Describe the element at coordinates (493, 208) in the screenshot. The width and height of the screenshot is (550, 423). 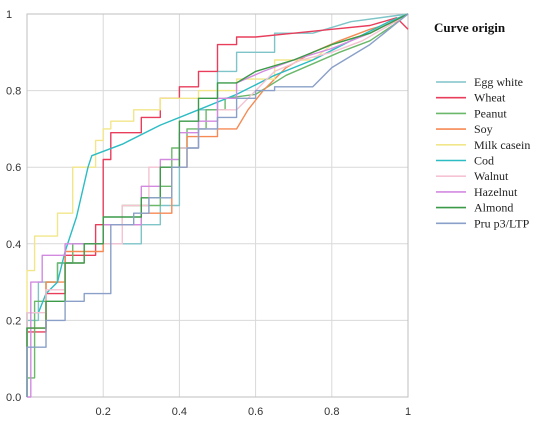
I see `legend-label: Almond` at that location.